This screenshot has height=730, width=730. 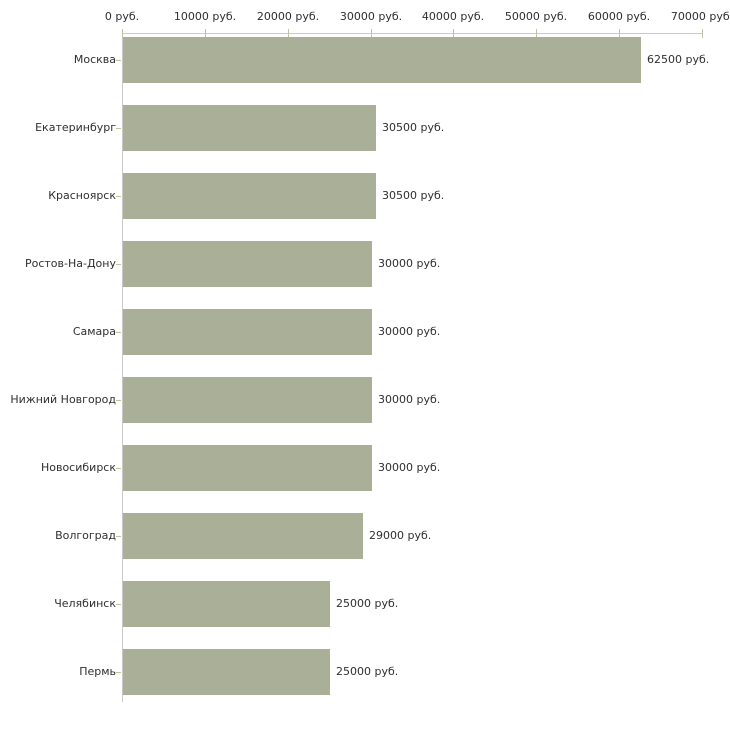 I want to click on category-label: Пермь, so click(x=97, y=671).